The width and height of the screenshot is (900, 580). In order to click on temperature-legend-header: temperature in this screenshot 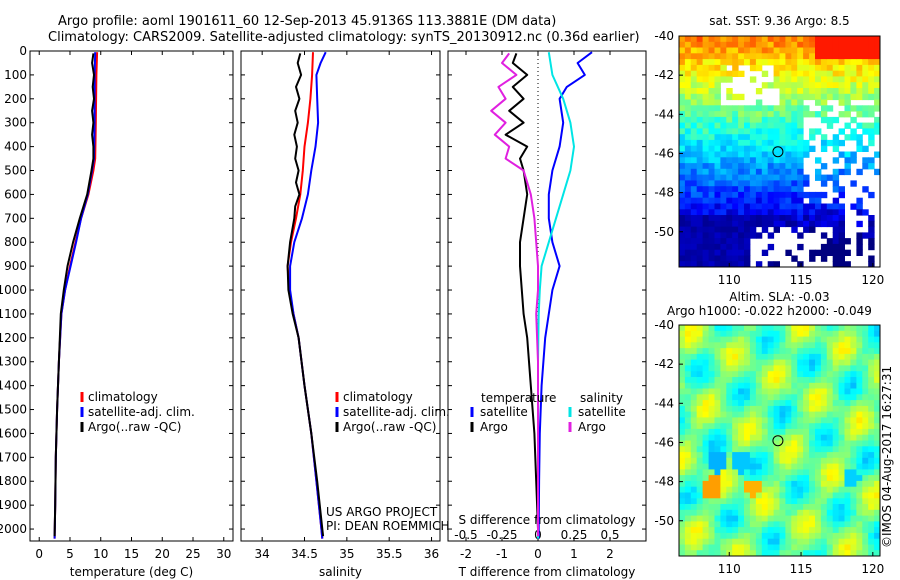, I will do `click(518, 398)`.